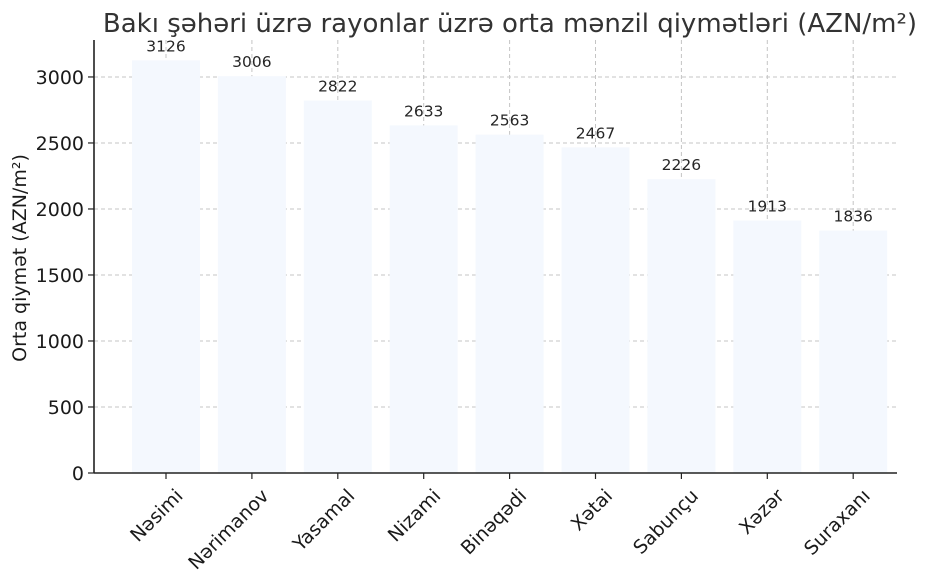 This screenshot has height=581, width=937. Describe the element at coordinates (509, 121) in the screenshot. I see `data-label: 2563` at that location.